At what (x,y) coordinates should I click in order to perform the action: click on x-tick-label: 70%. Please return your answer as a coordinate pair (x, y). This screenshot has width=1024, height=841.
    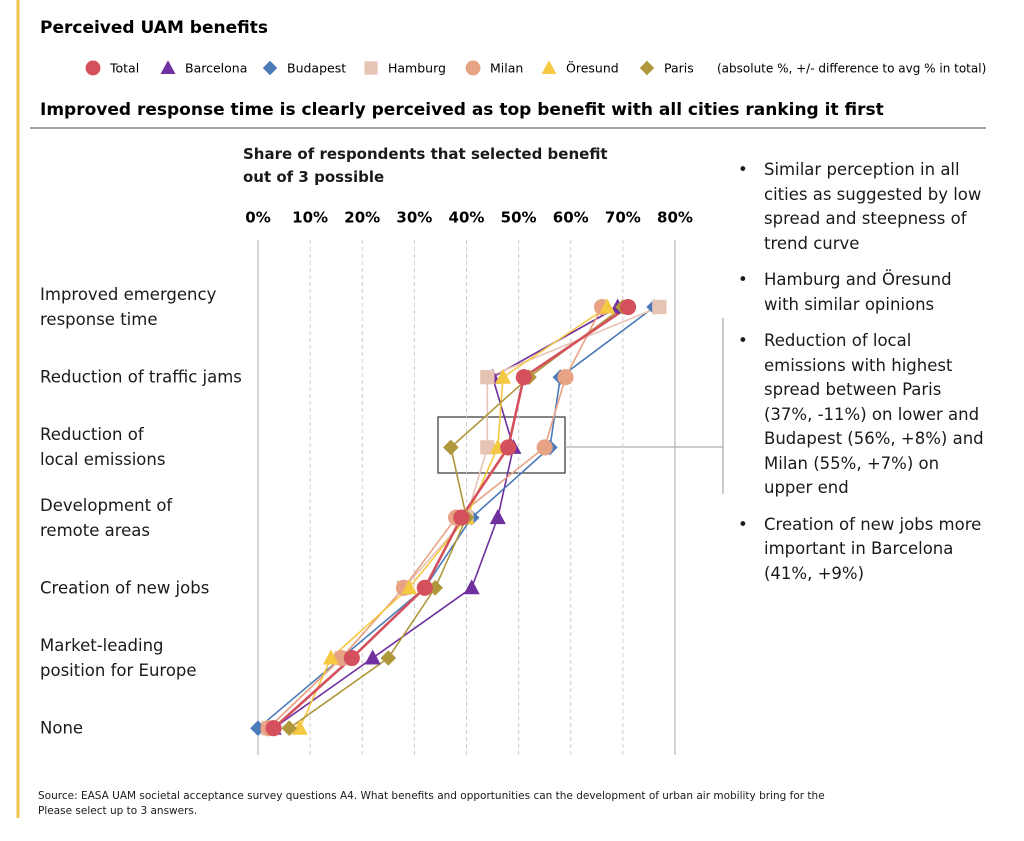
    Looking at the image, I should click on (623, 218).